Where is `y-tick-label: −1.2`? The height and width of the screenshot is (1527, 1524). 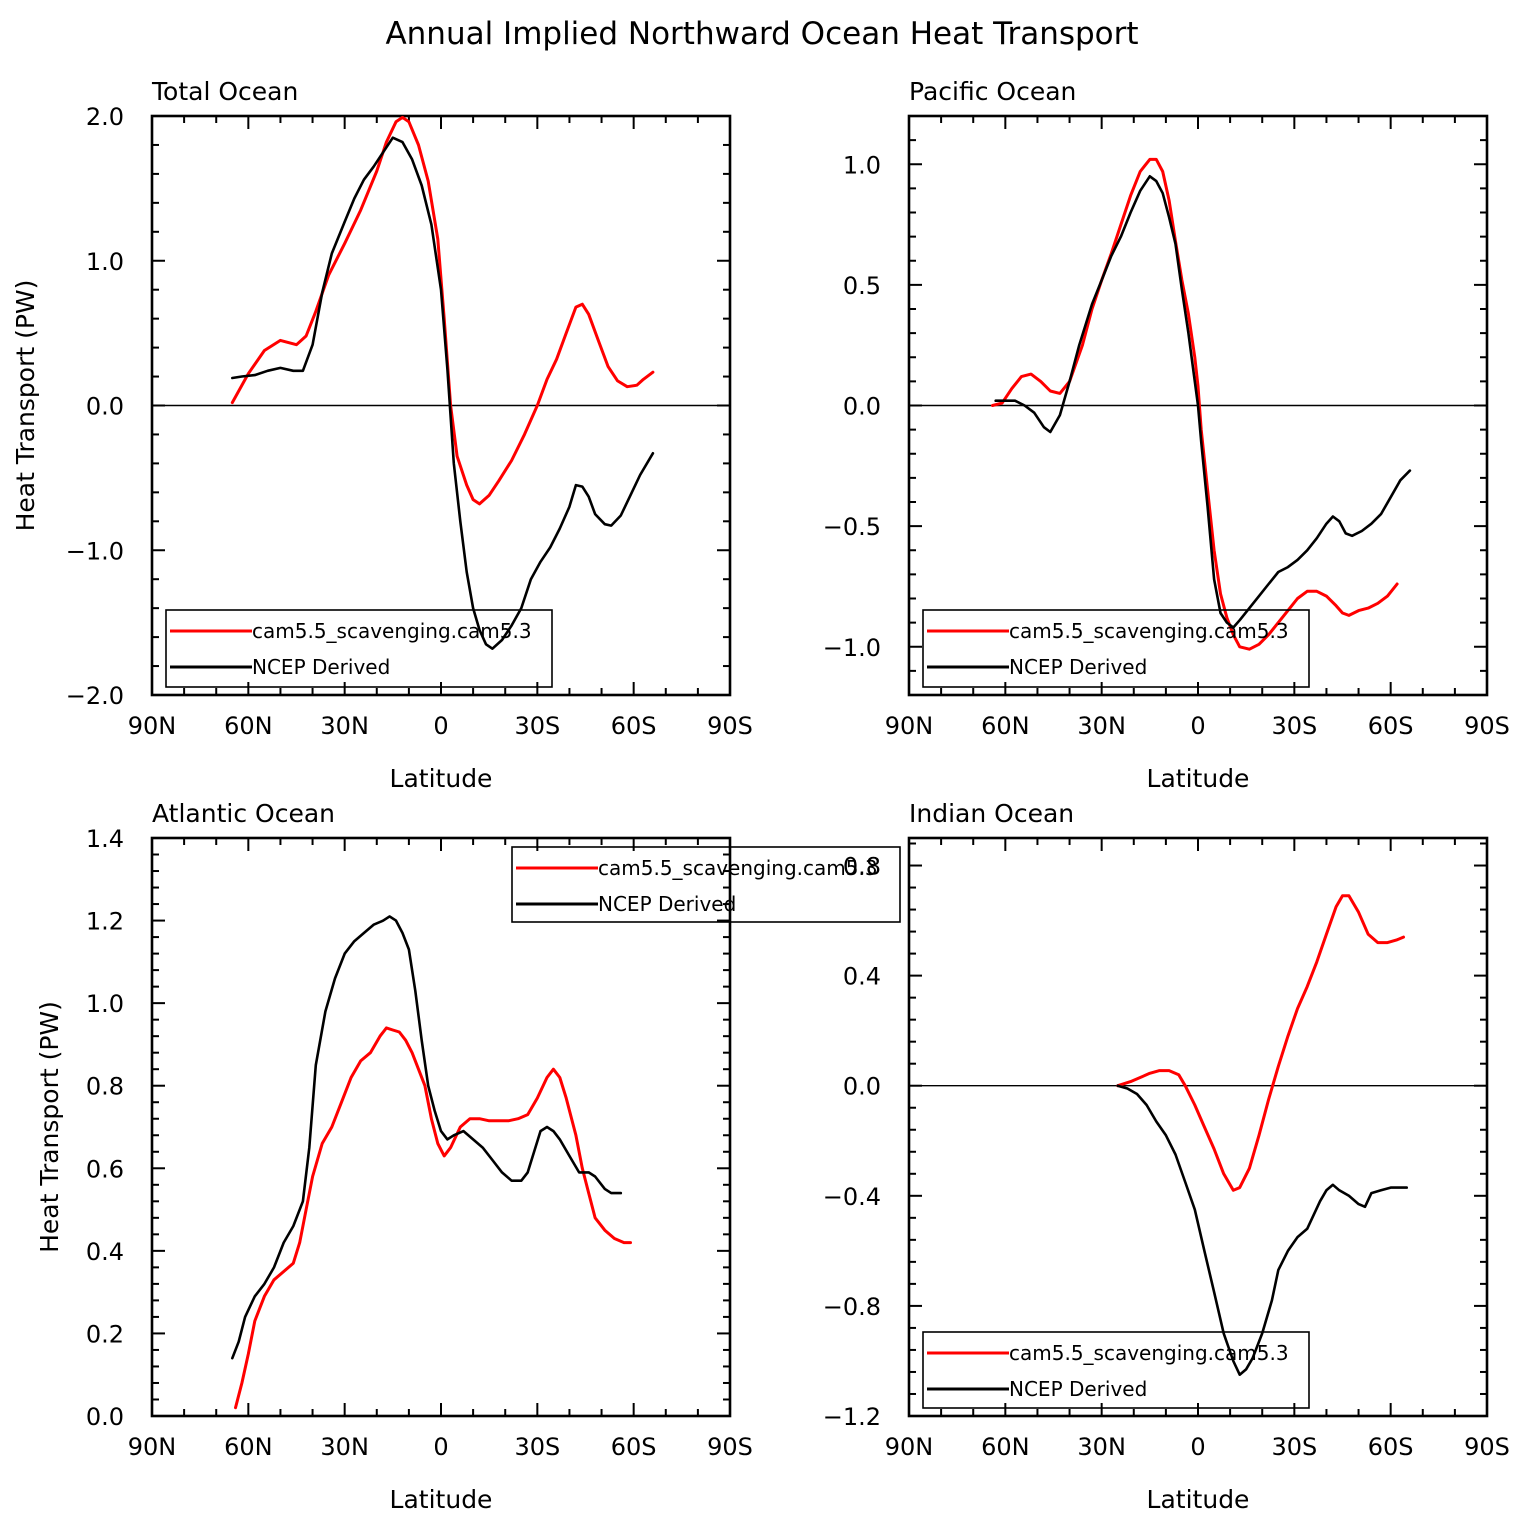
y-tick-label: −1.2 is located at coordinates (852, 1417).